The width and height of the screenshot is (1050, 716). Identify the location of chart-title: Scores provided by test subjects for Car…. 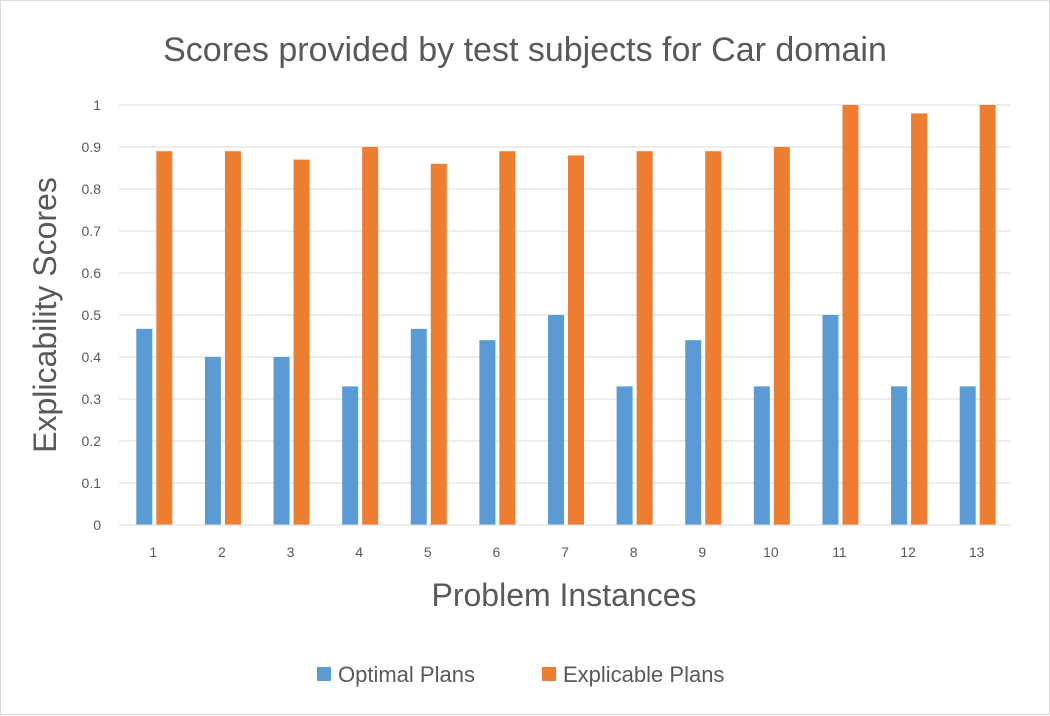
(525, 50).